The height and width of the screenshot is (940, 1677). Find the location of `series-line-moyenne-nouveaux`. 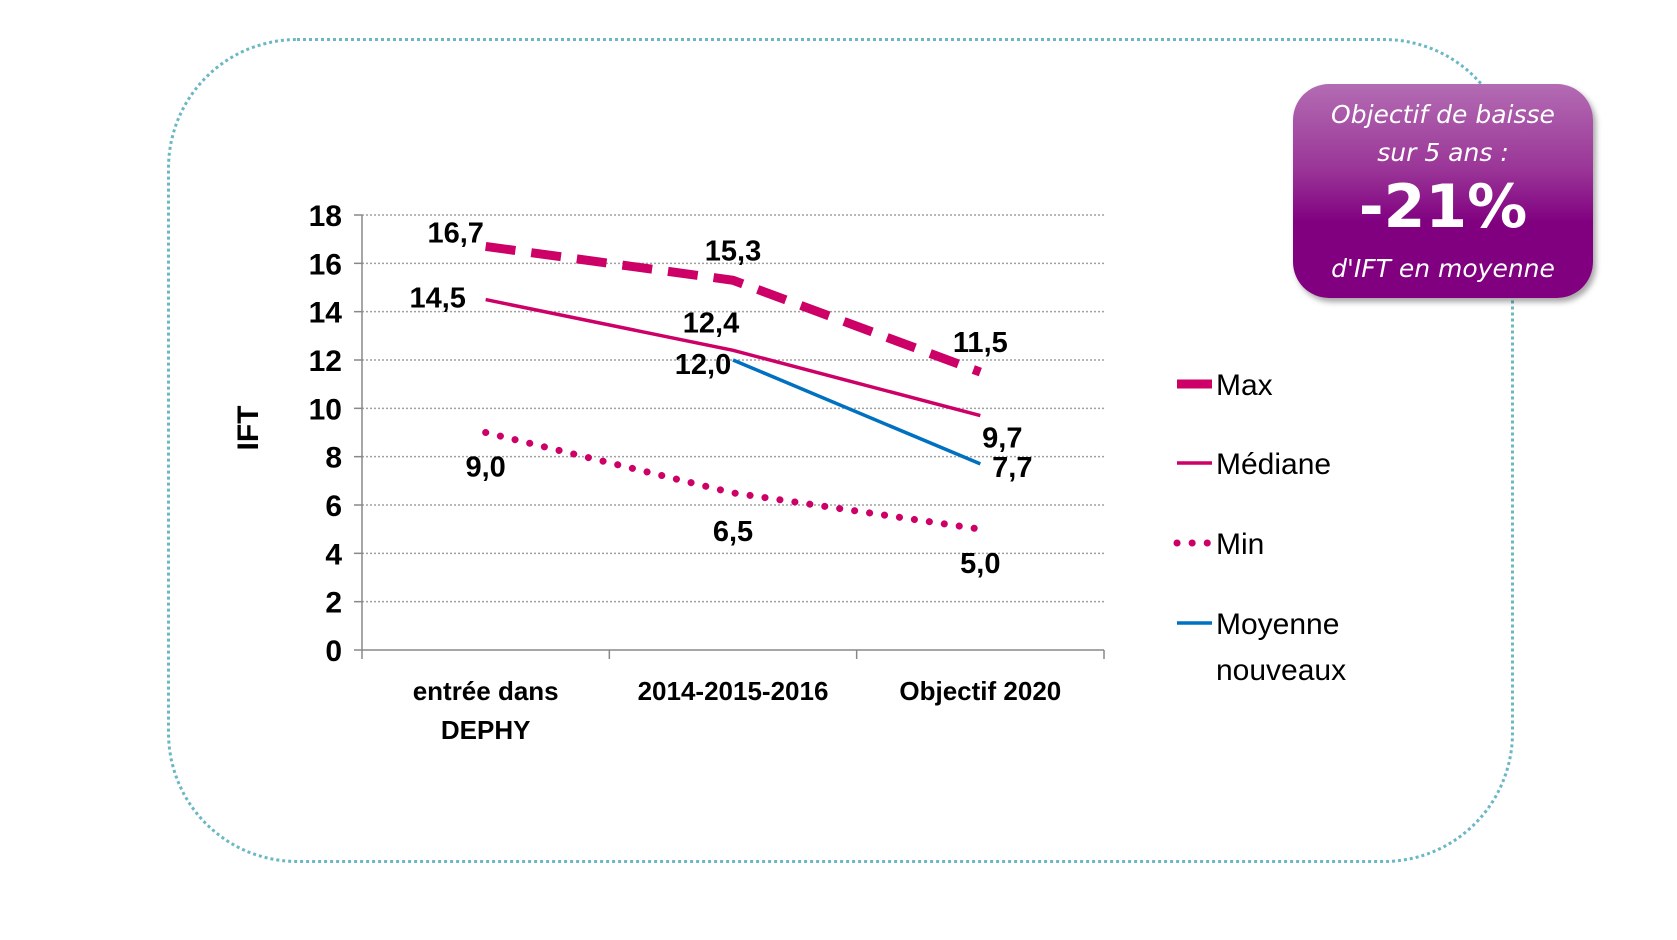

series-line-moyenne-nouveaux is located at coordinates (857, 412).